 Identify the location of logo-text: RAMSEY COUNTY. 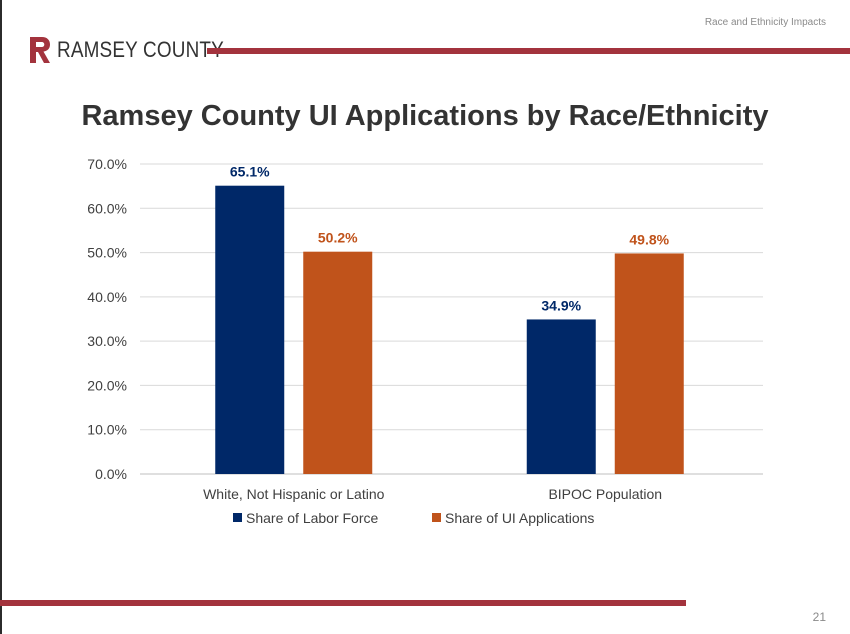
(140, 49).